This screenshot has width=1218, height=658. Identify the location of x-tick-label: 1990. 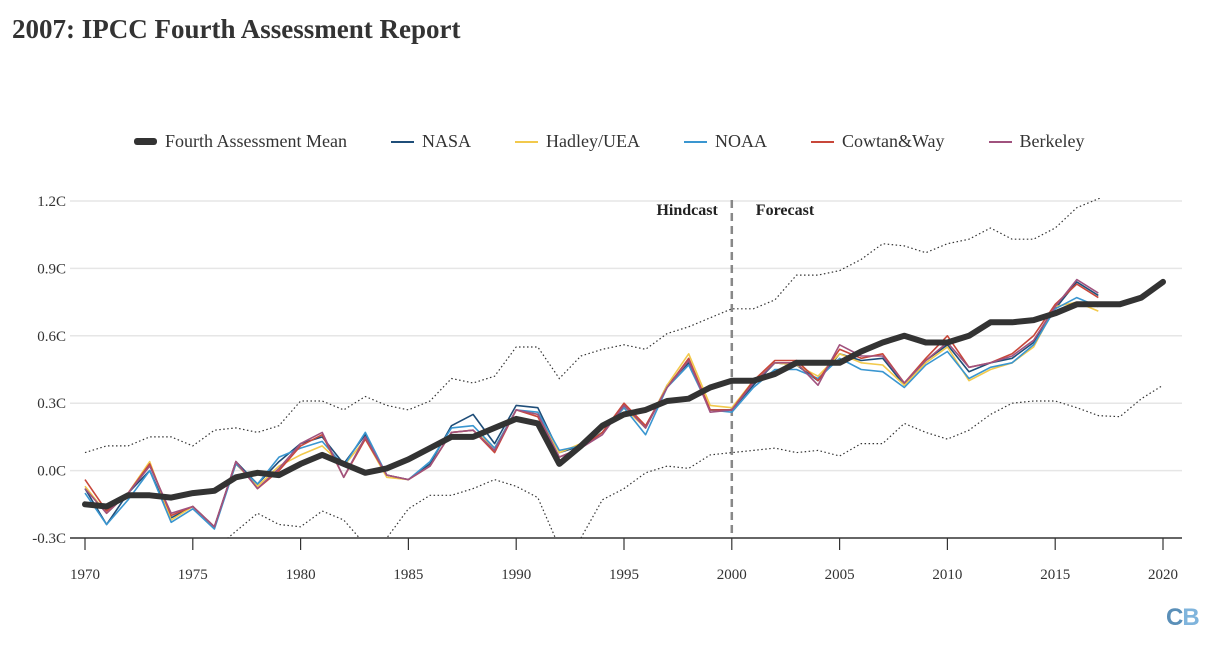
(516, 575).